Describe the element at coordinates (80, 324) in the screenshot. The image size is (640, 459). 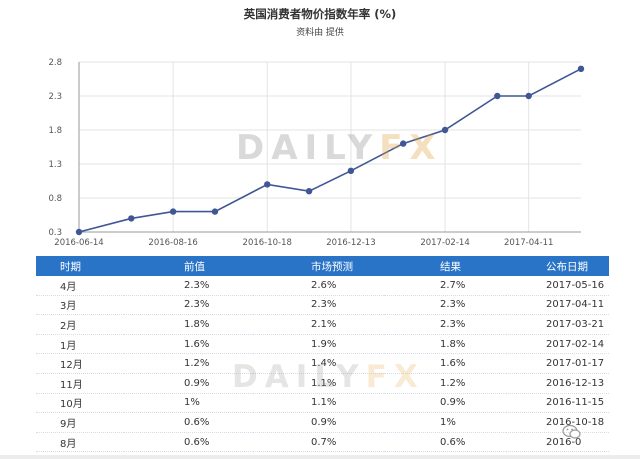
I see `cell-period: 2月` at that location.